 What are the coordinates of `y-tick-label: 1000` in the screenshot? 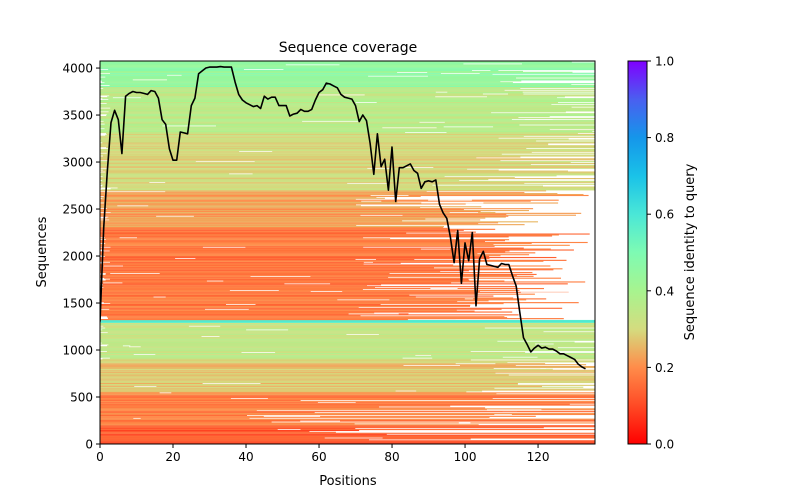 It's located at (77, 351).